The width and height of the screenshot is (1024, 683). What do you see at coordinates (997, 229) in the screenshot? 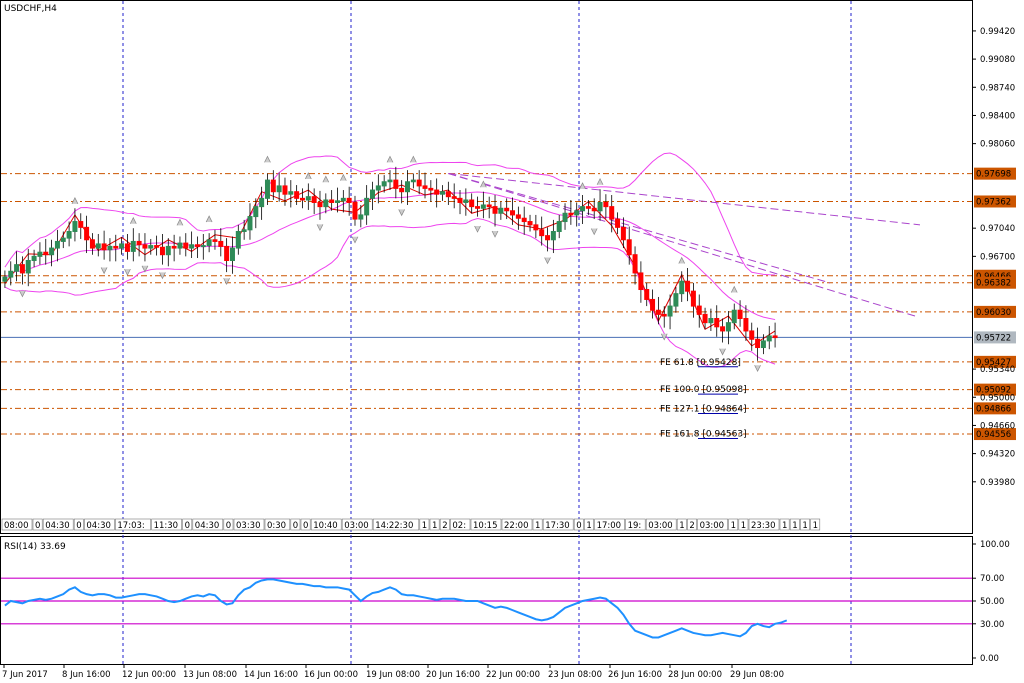
I see `price-tick-label: 0.97040` at bounding box center [997, 229].